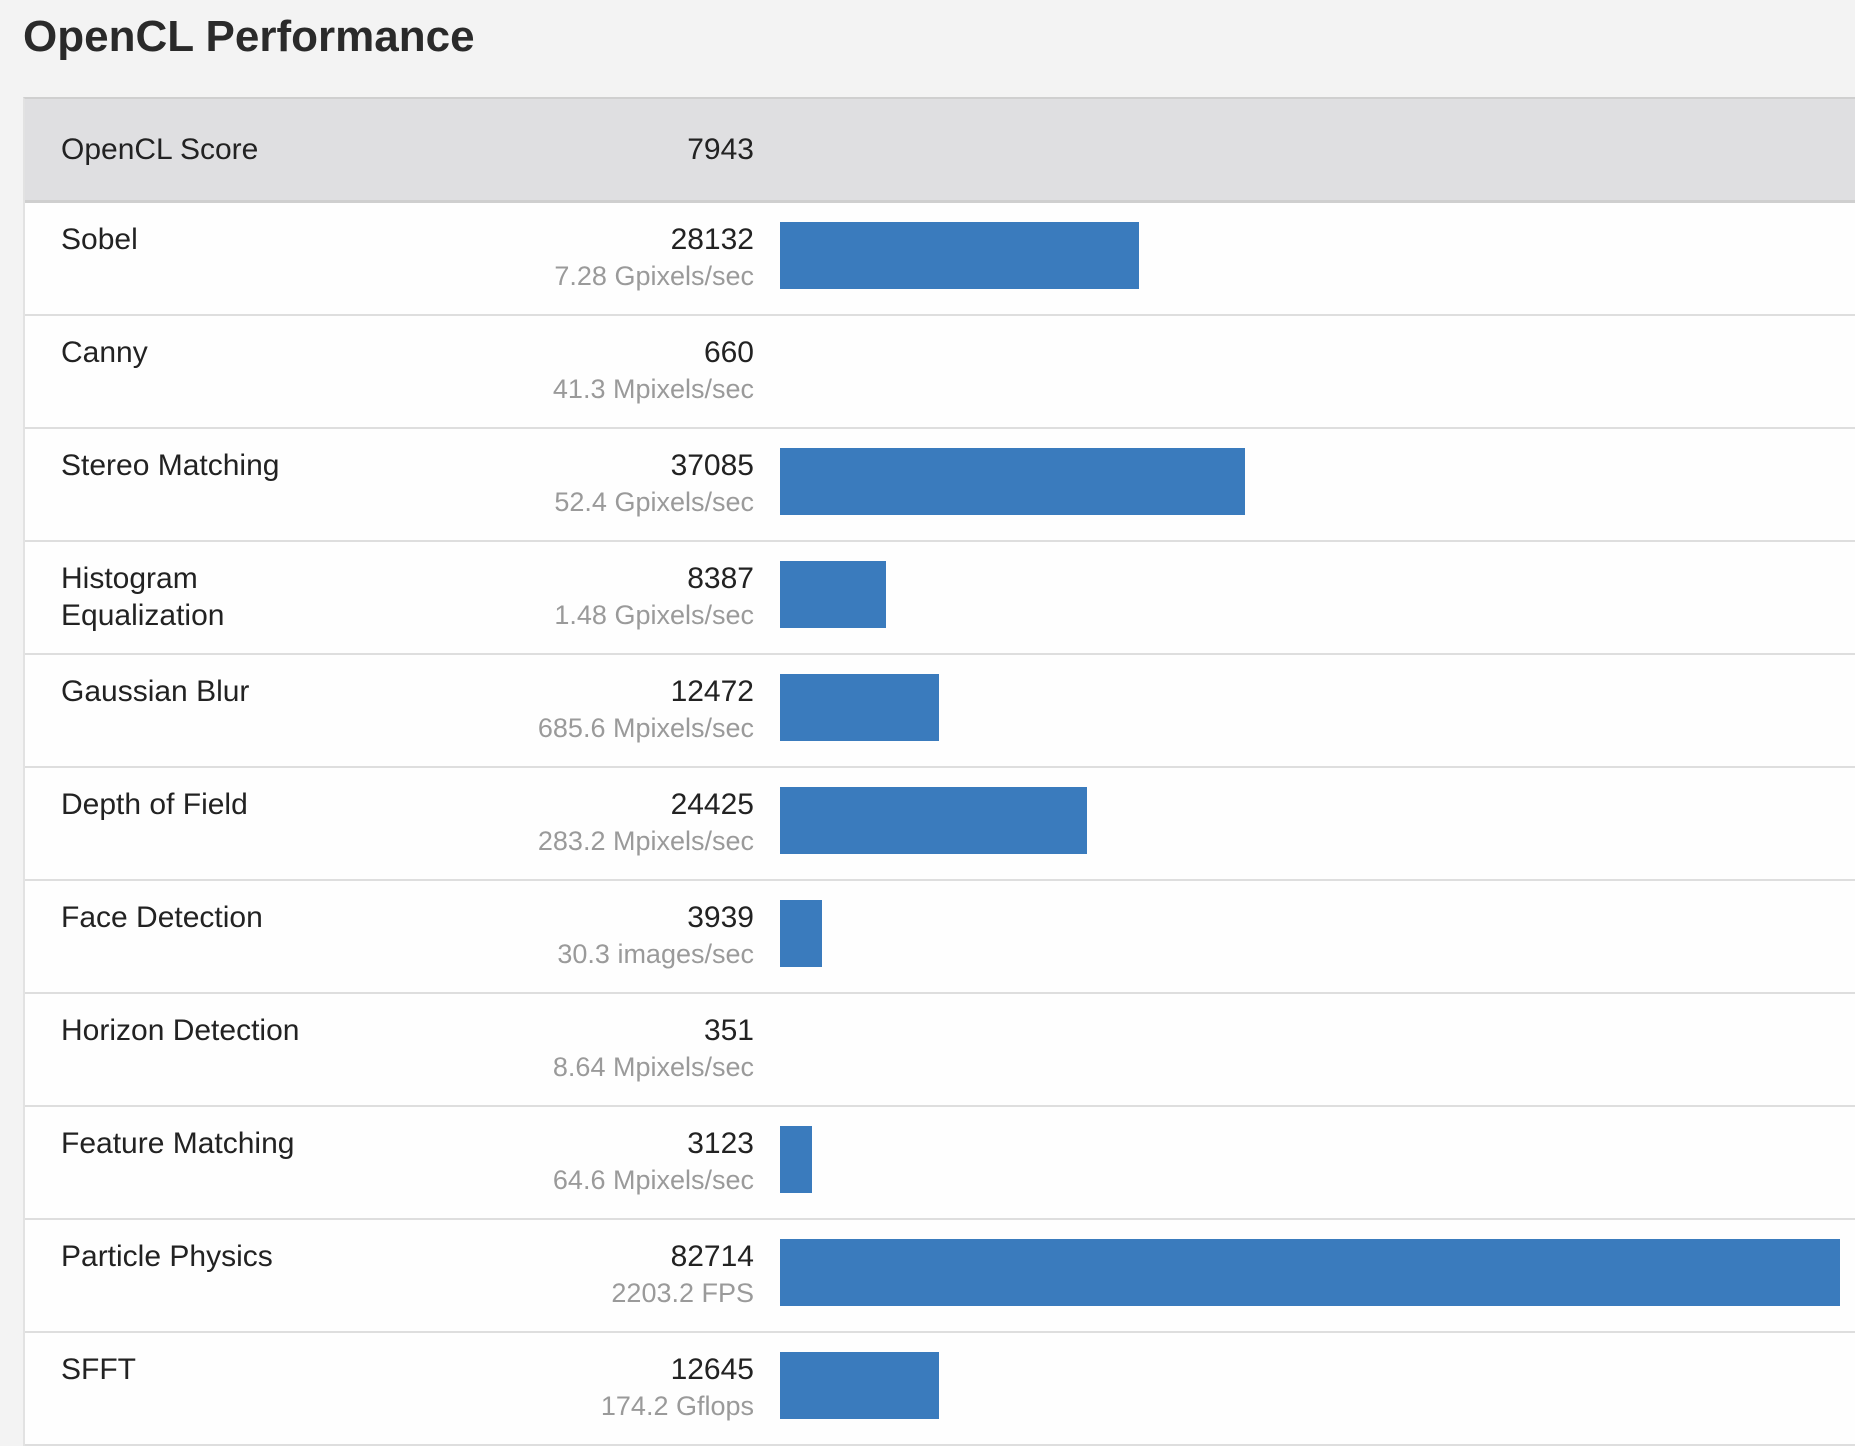 Image resolution: width=1855 pixels, height=1446 pixels. I want to click on benchmark-rate: 1.48 Gpixels/sec, so click(654, 615).